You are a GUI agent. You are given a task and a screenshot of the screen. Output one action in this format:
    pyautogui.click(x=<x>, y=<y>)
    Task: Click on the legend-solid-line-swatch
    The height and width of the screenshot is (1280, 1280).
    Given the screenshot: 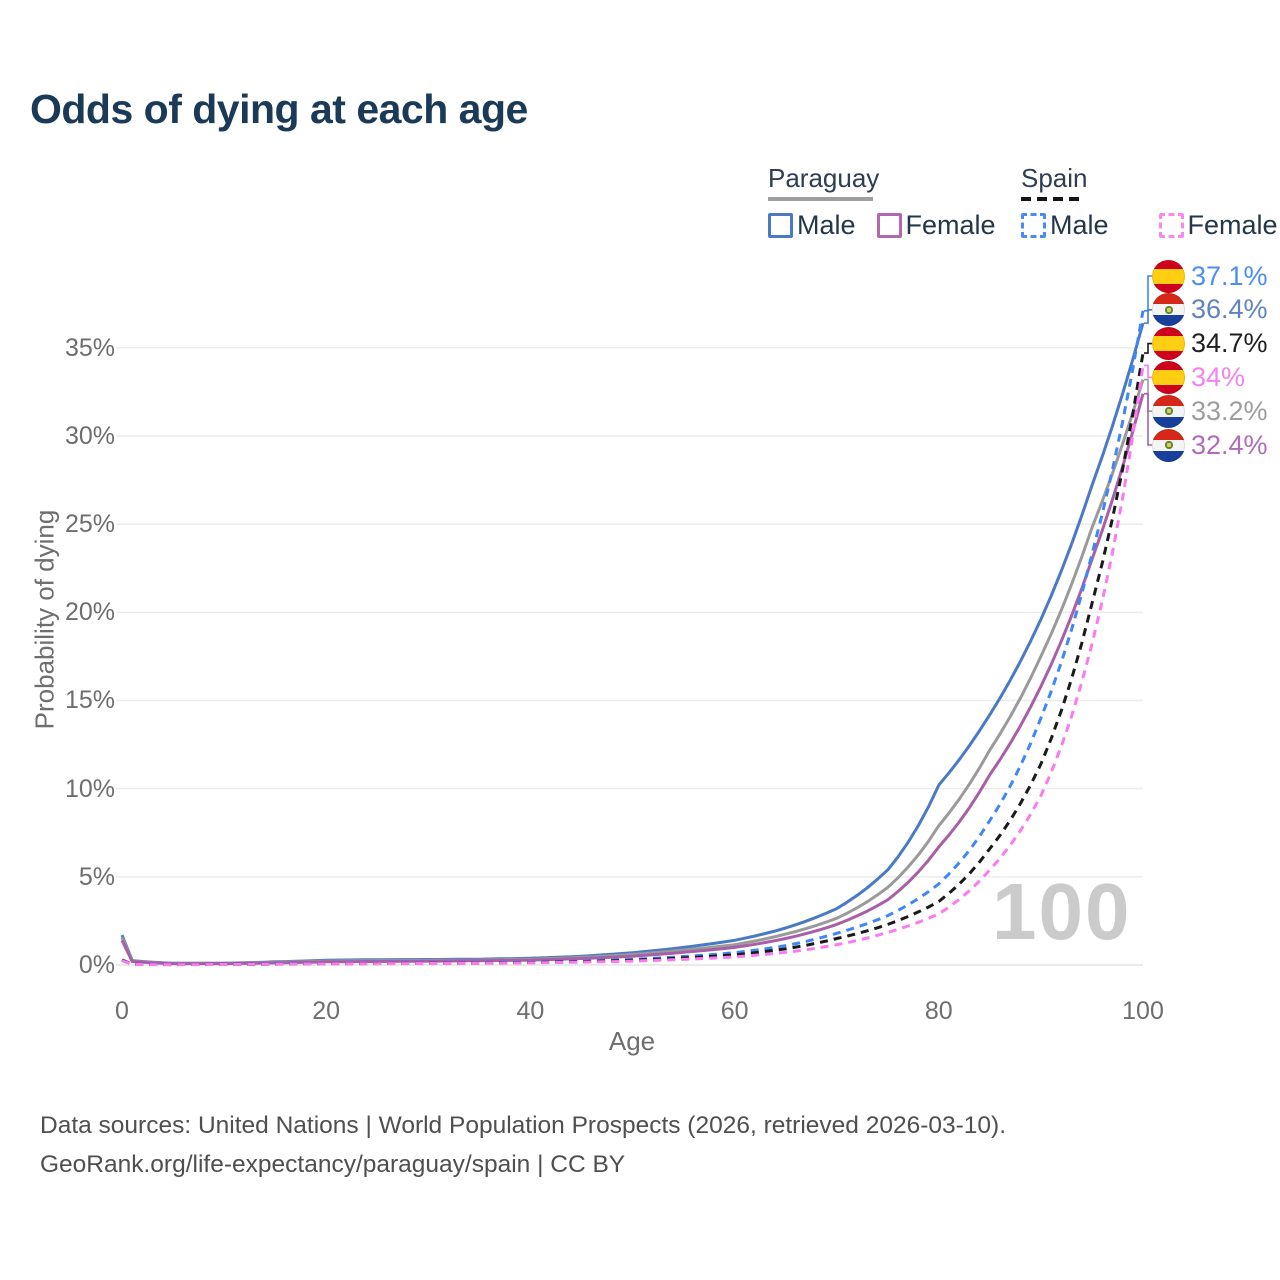 What is the action you would take?
    pyautogui.click(x=820, y=199)
    